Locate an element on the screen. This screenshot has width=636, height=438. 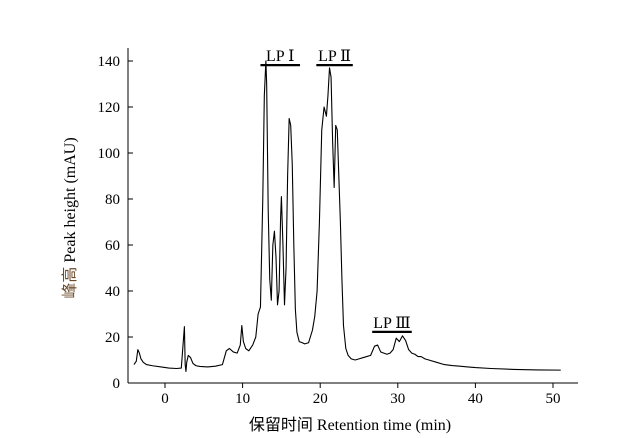
x-axis-title: 保留时间 Retention time (min) is located at coordinates (350, 425).